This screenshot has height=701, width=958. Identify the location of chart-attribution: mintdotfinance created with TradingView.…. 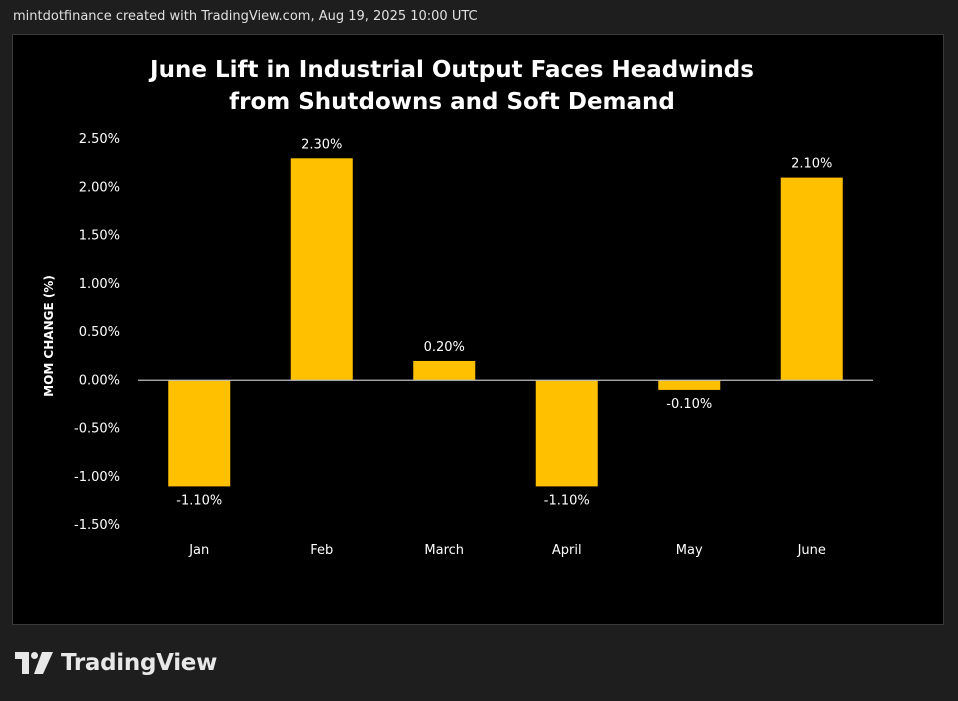
(245, 16).